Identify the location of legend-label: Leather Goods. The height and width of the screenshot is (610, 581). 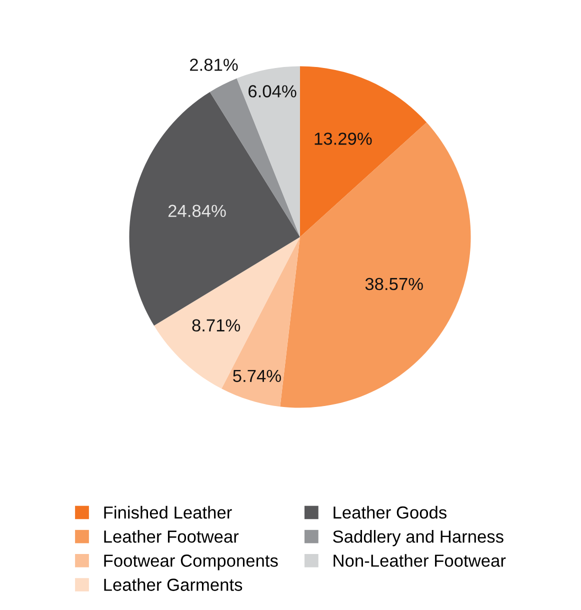
(390, 512).